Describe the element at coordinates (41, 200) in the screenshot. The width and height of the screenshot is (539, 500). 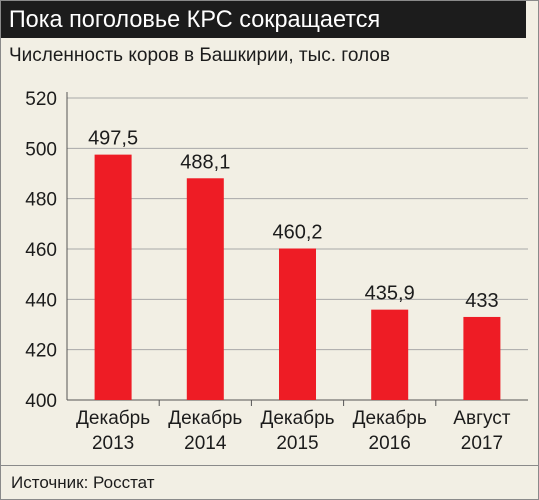
I see `y-tick-label: 480` at that location.